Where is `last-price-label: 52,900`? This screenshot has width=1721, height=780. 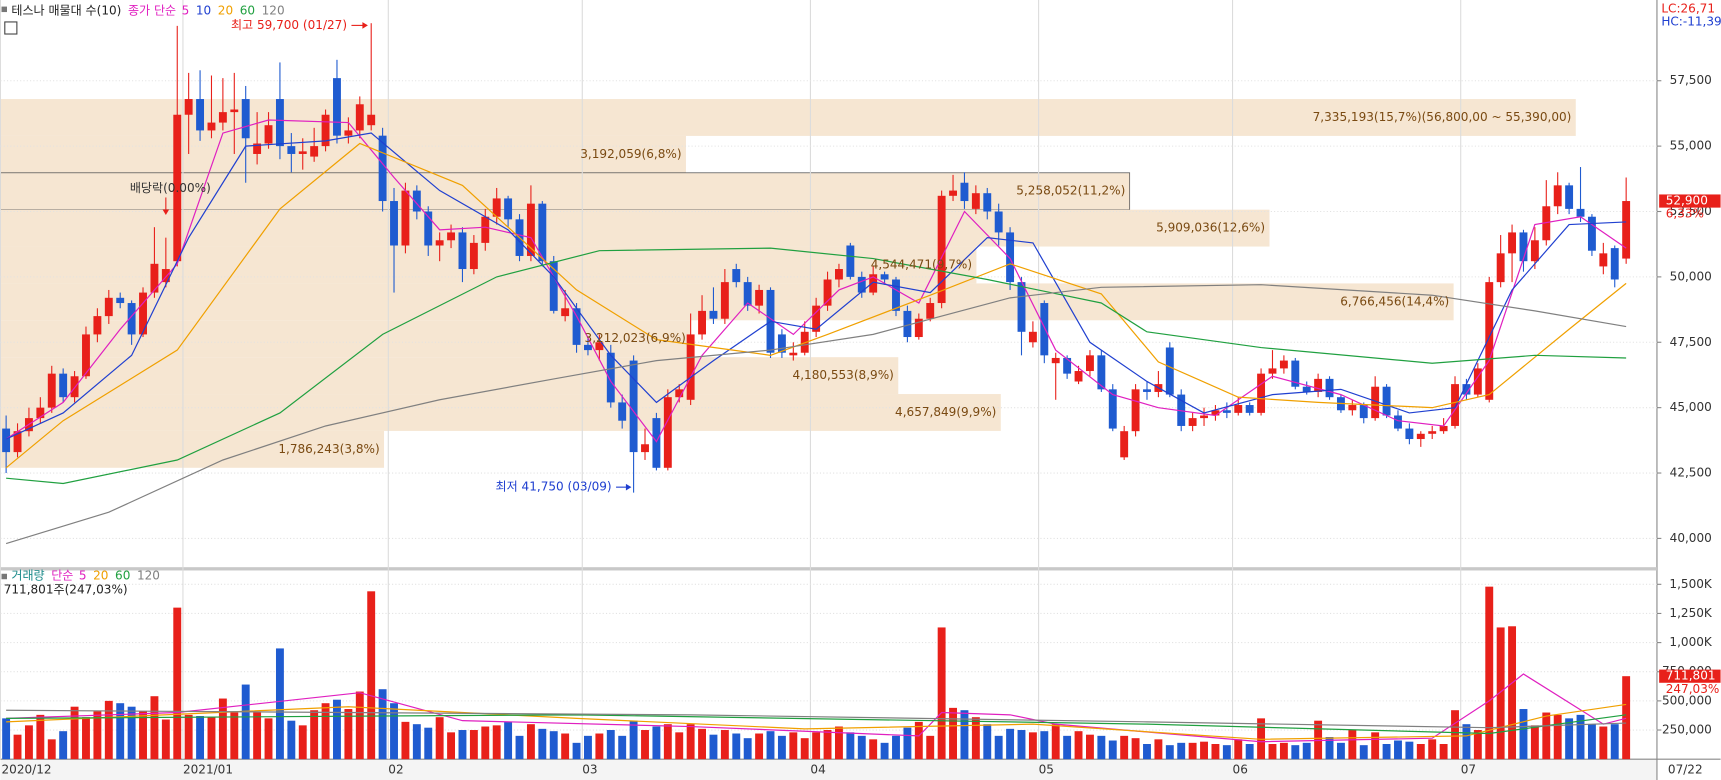 last-price-label: 52,900 is located at coordinates (1687, 201).